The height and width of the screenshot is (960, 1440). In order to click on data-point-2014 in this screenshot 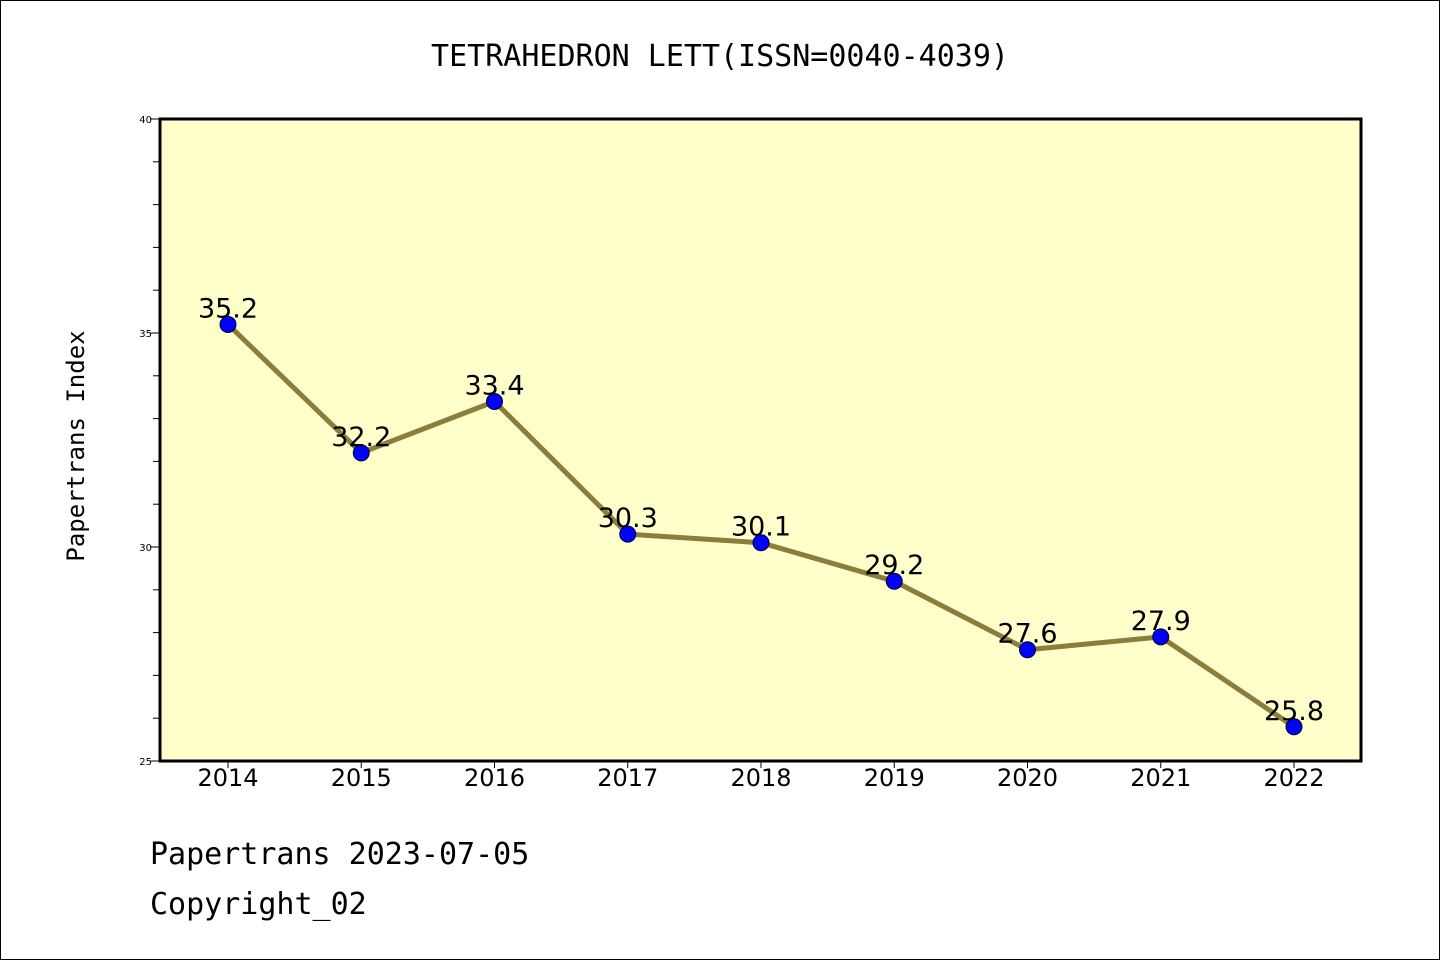, I will do `click(228, 324)`.